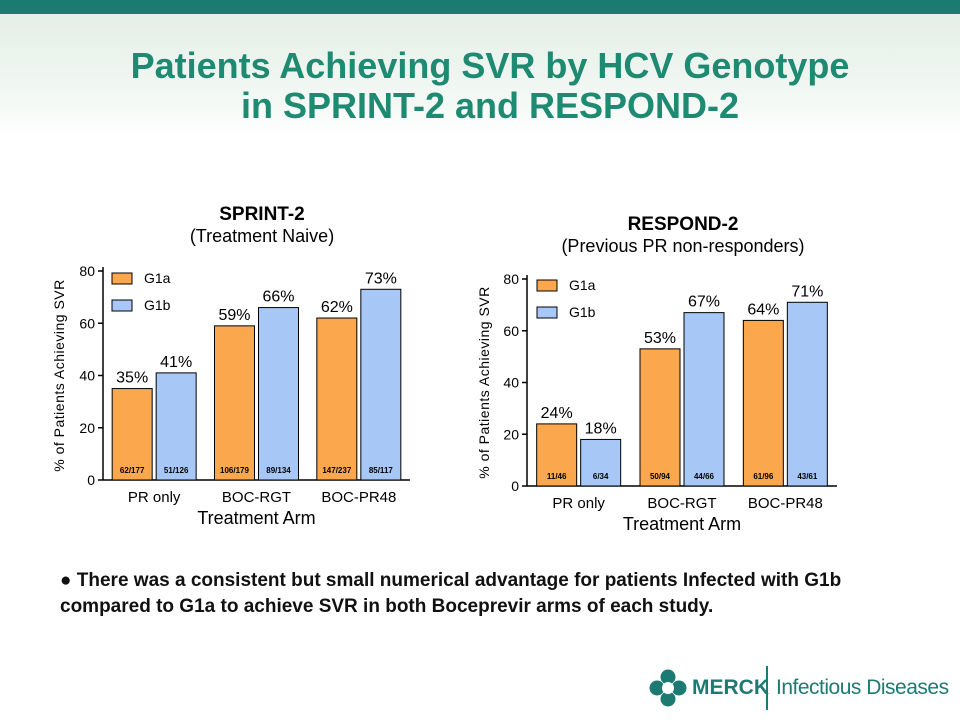  What do you see at coordinates (176, 470) in the screenshot?
I see `bar-count-label: 51/126` at bounding box center [176, 470].